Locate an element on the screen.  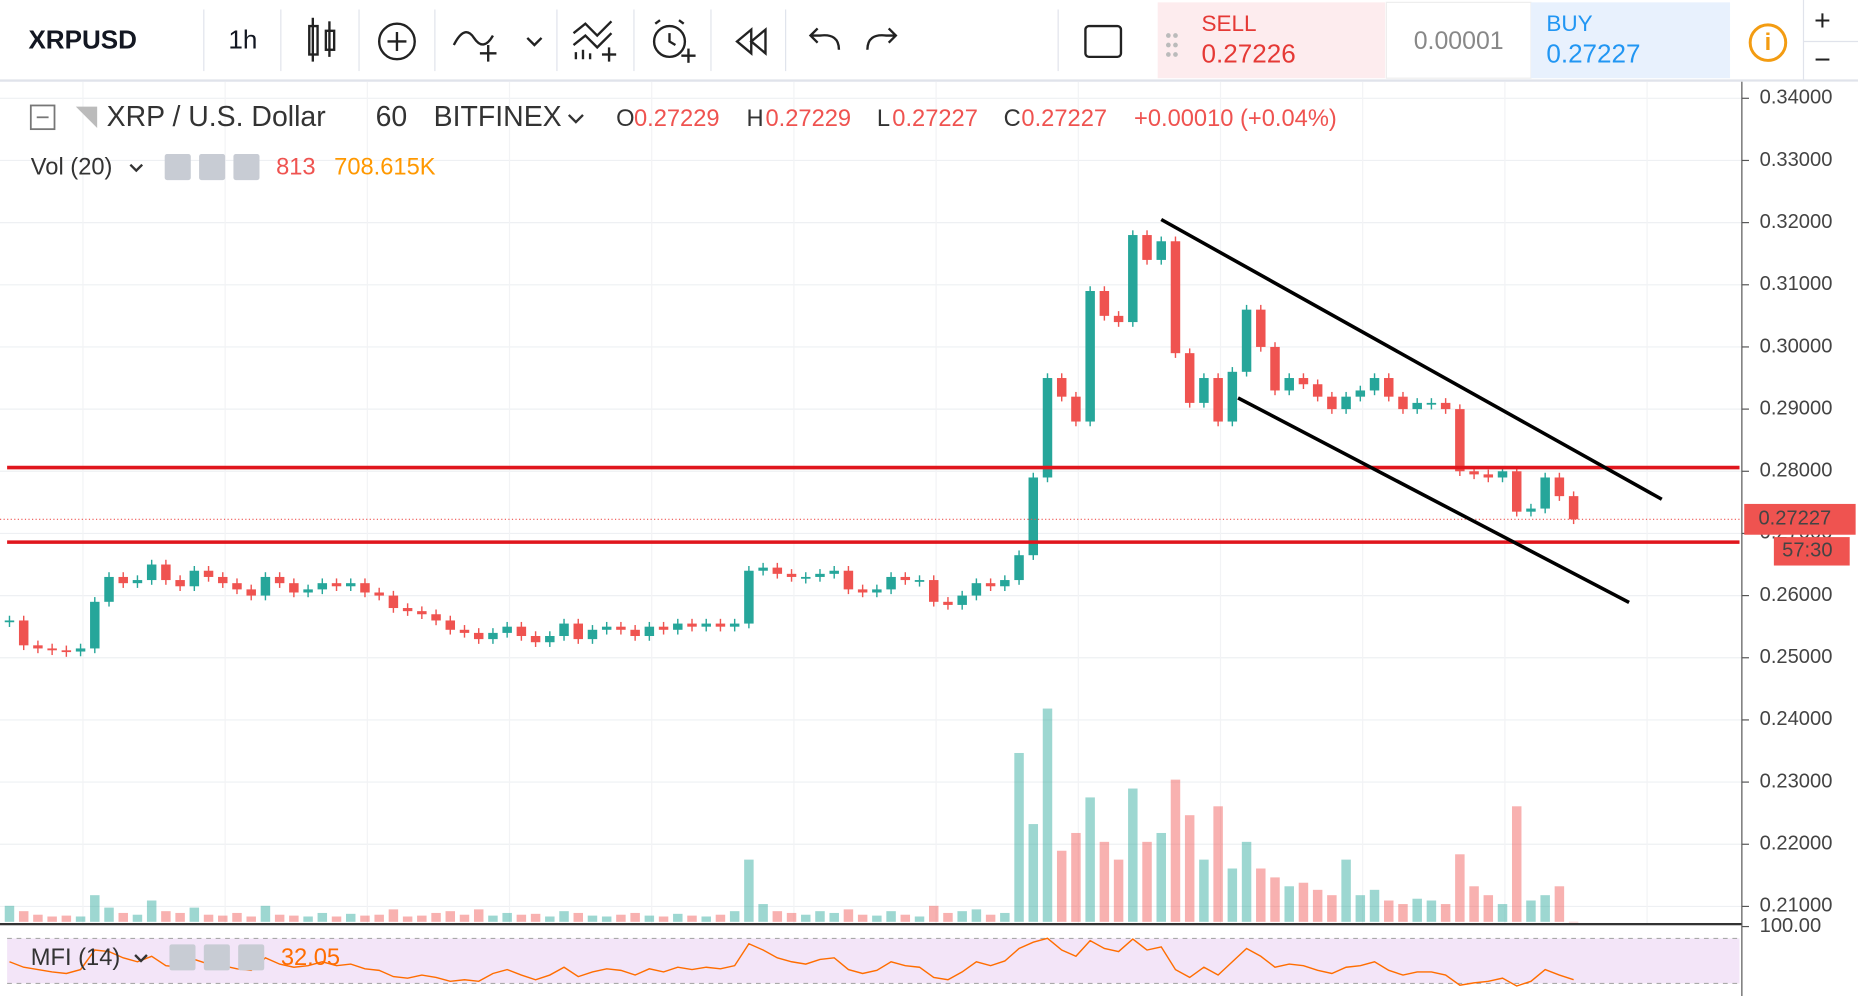
symbol: XRPUSD is located at coordinates (82, 39).